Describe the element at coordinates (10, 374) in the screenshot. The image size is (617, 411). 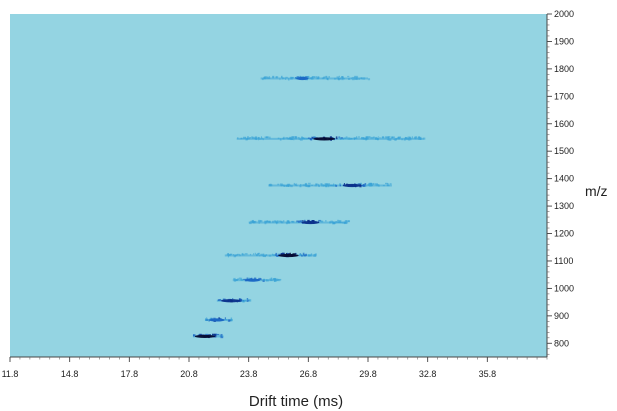
I see `x-tick-label: 11.8` at that location.